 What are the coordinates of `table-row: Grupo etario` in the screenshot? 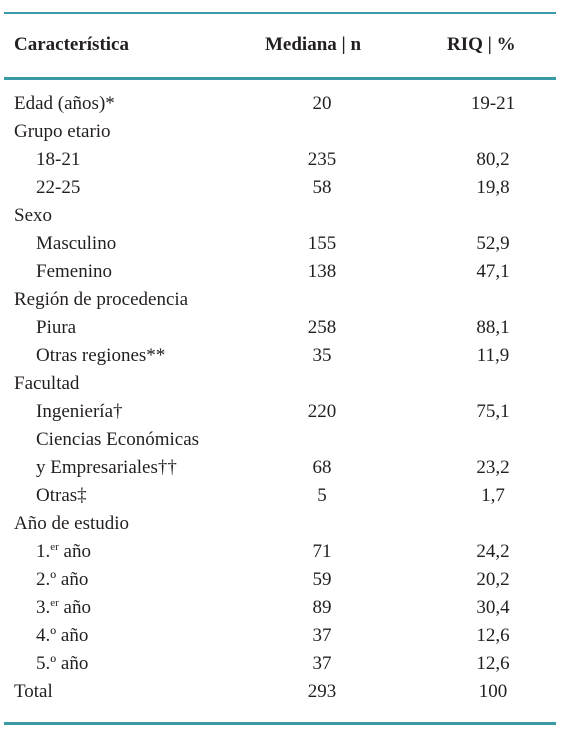 It's located at (283, 135).